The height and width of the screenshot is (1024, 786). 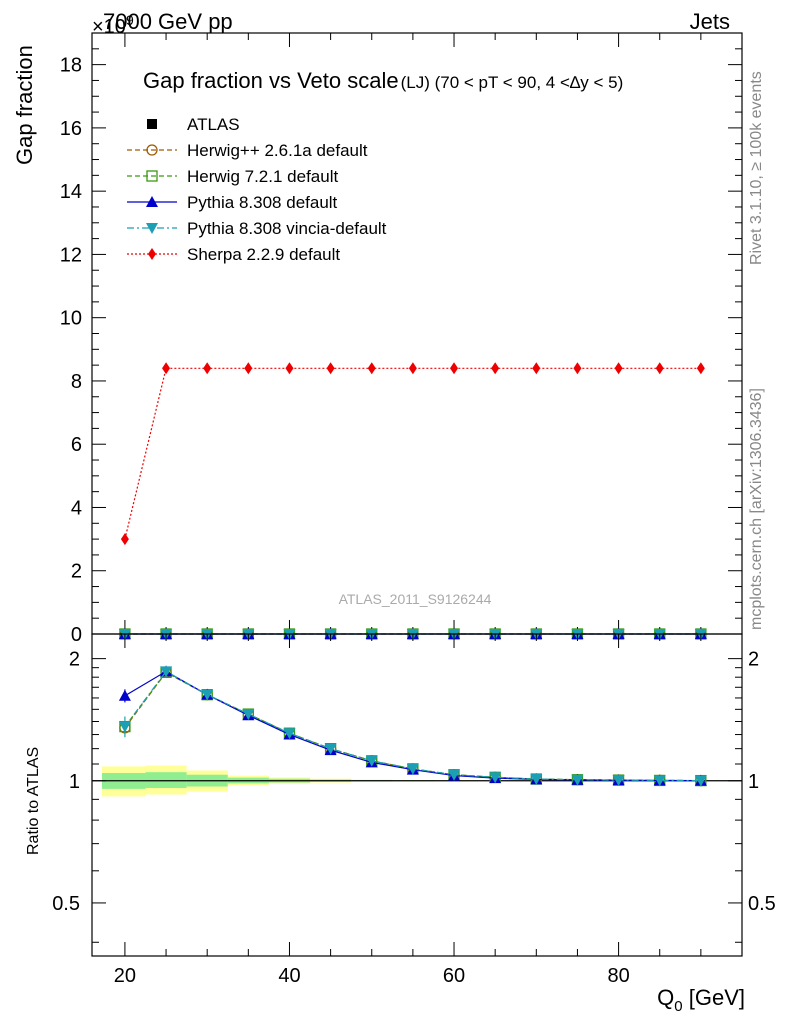 I want to click on main-ytick-label: 16, so click(x=71, y=129).